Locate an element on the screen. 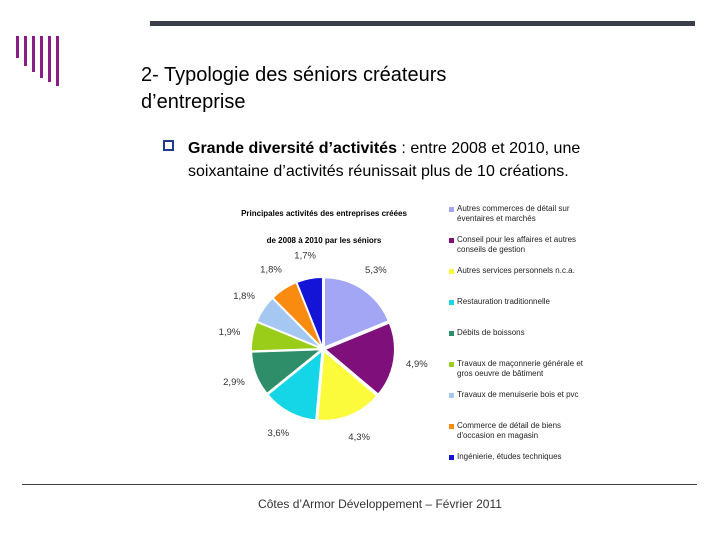 Image resolution: width=720 pixels, height=540 pixels. bottom-rule is located at coordinates (359, 484).